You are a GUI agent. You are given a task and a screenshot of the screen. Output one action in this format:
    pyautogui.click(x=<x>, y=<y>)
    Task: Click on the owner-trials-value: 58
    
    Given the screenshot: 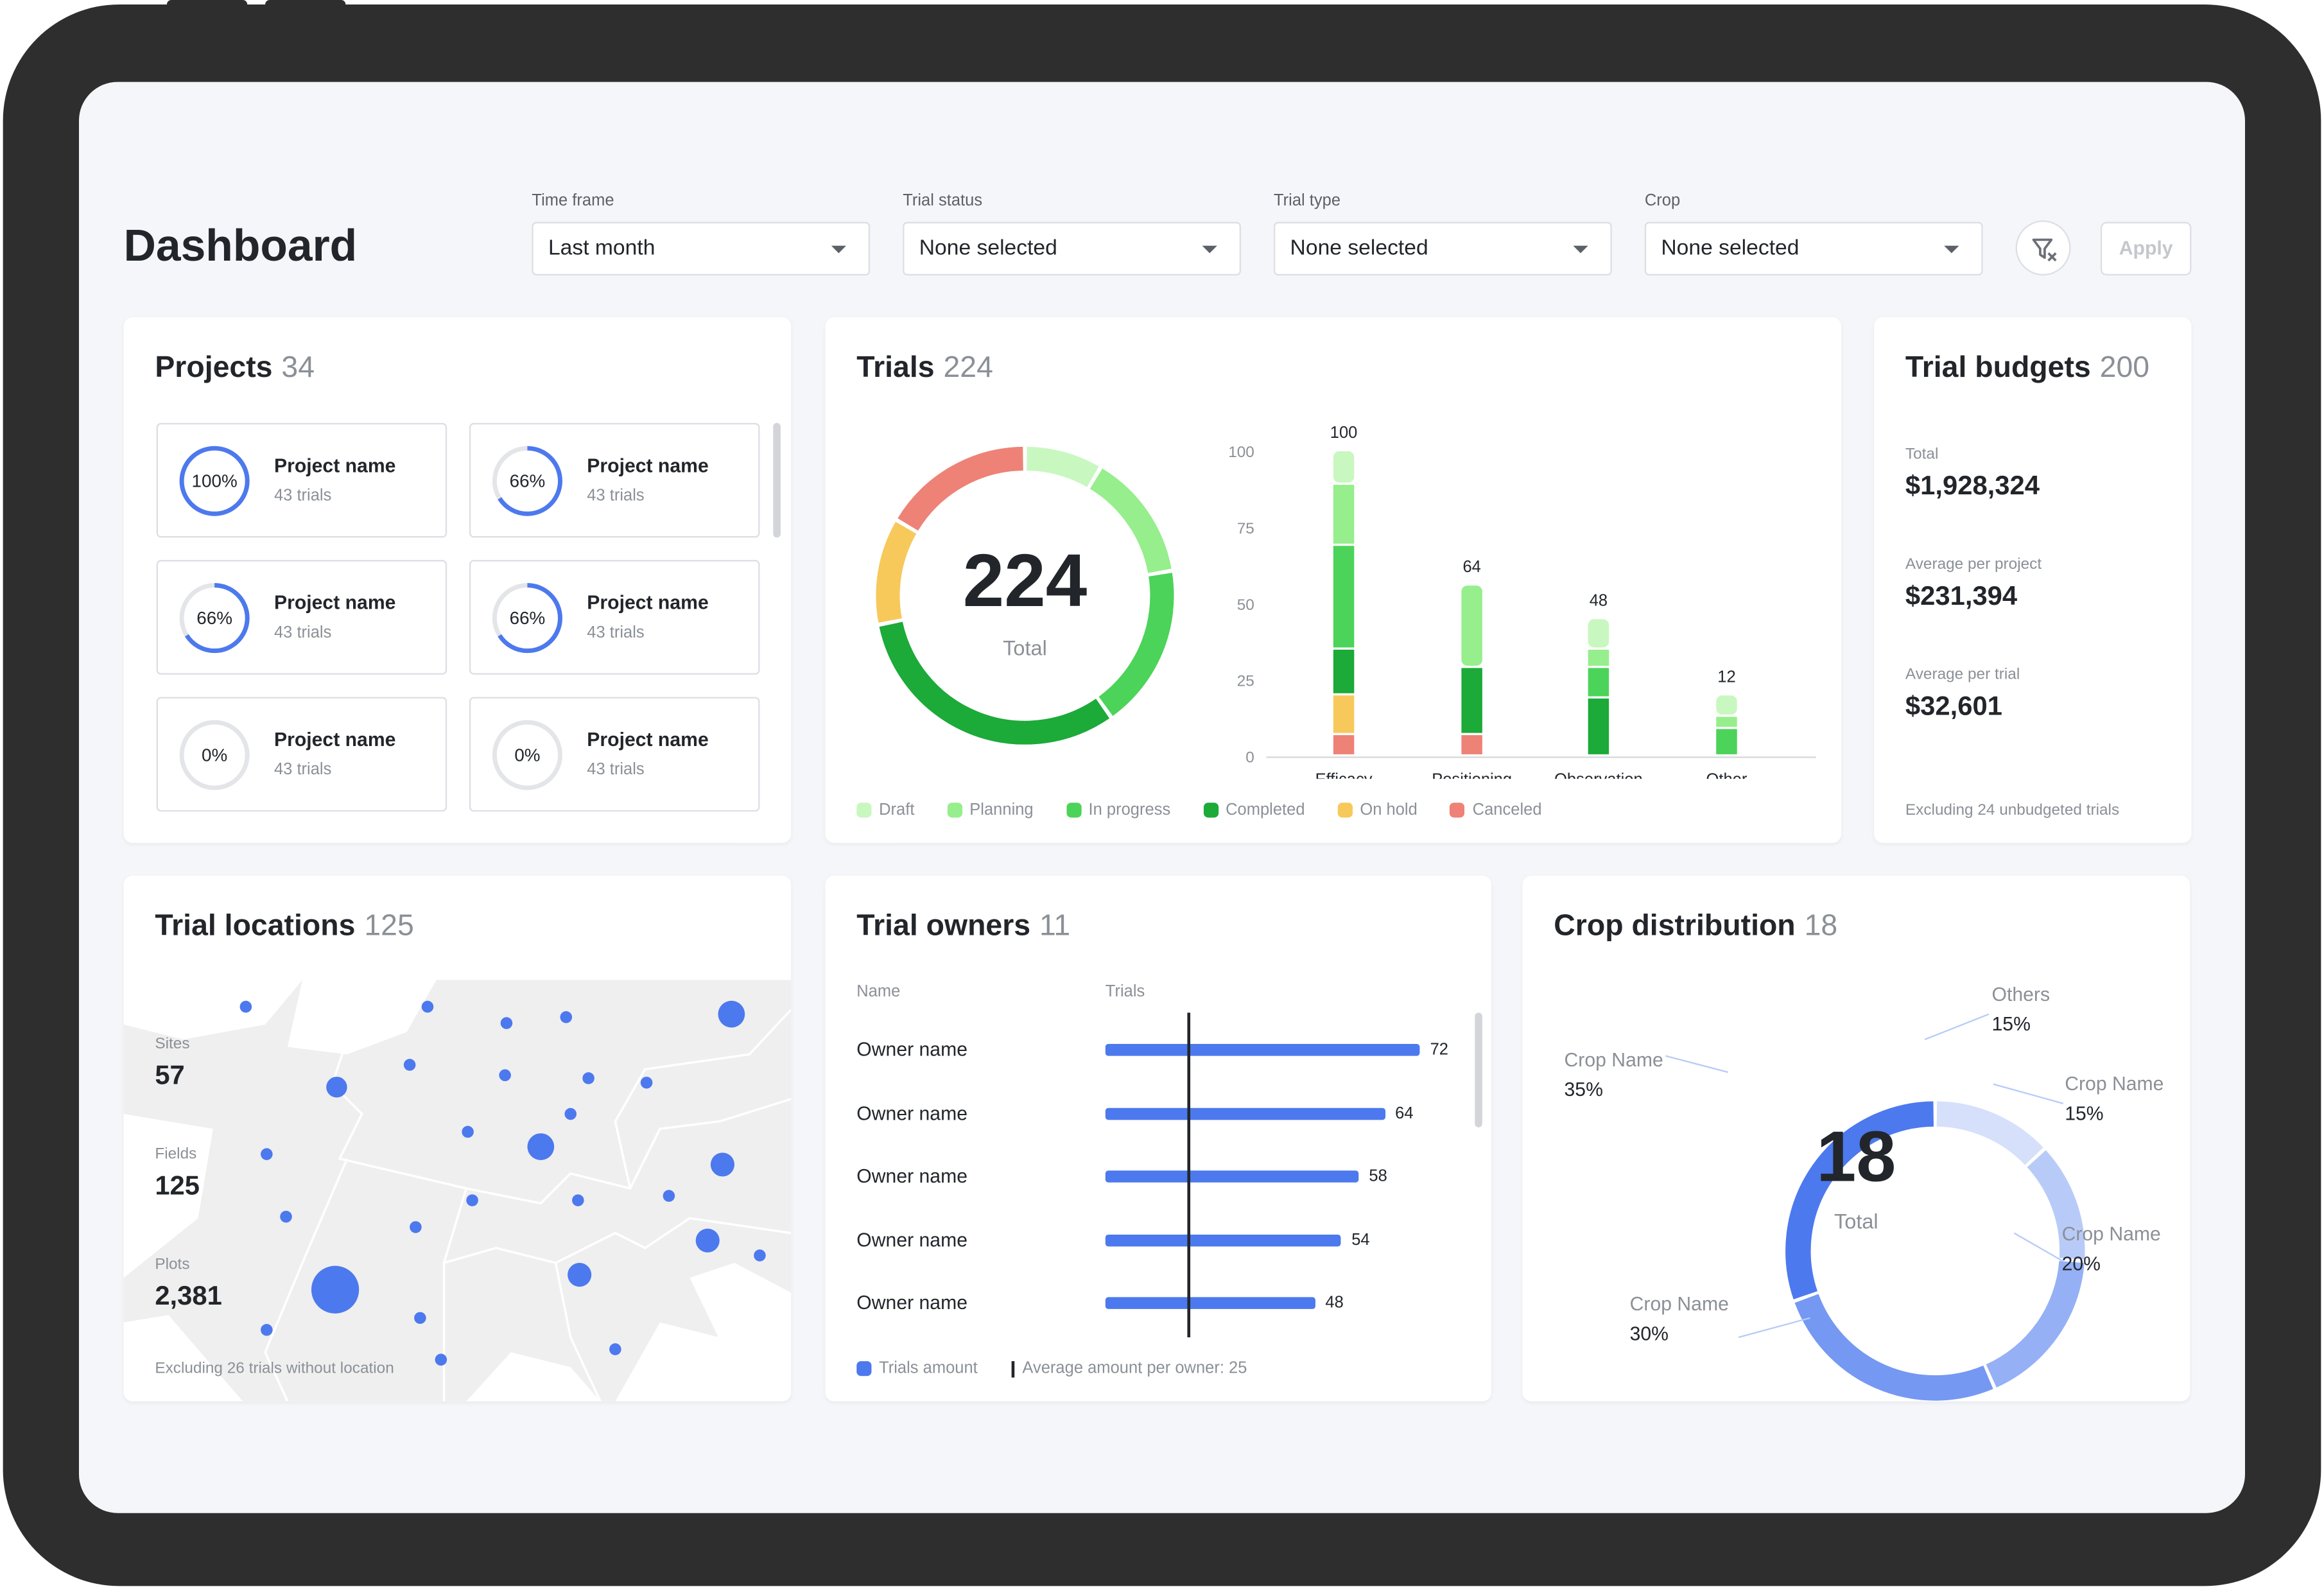 What is the action you would take?
    pyautogui.click(x=1378, y=1176)
    